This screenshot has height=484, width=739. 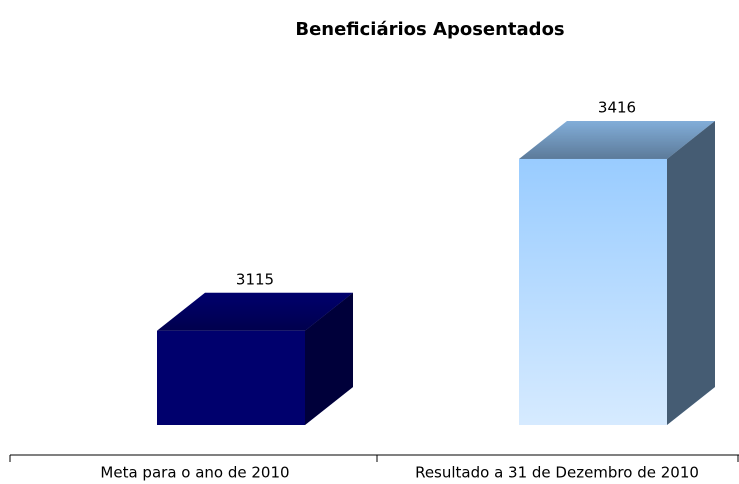 I want to click on x-tick-label: Resultado a 31 de Dezembro de 2010, so click(x=557, y=473).